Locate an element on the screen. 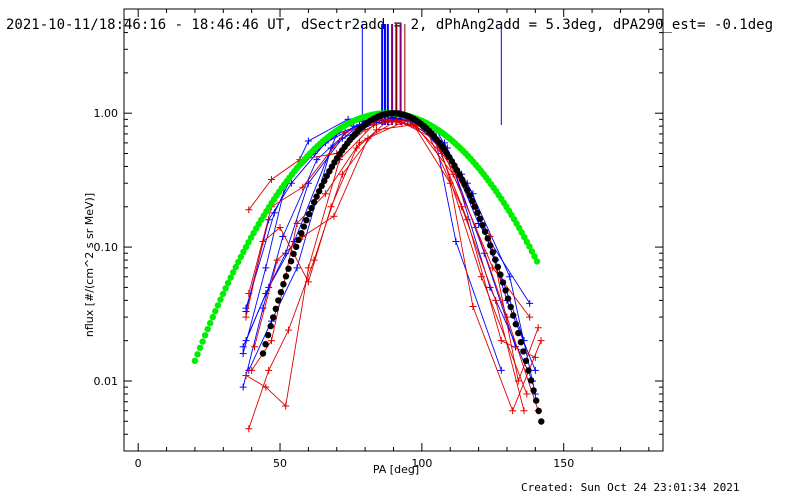 This screenshot has height=500, width=800. x-tick-label: 100 is located at coordinates (421, 463).